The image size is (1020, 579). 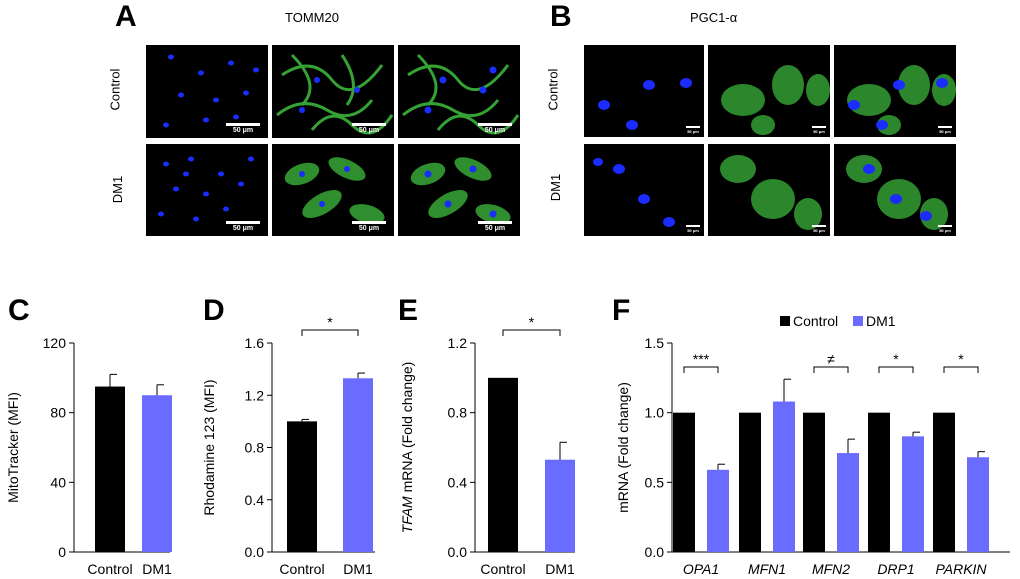 I want to click on y-tick-label: 1.6, so click(x=255, y=343).